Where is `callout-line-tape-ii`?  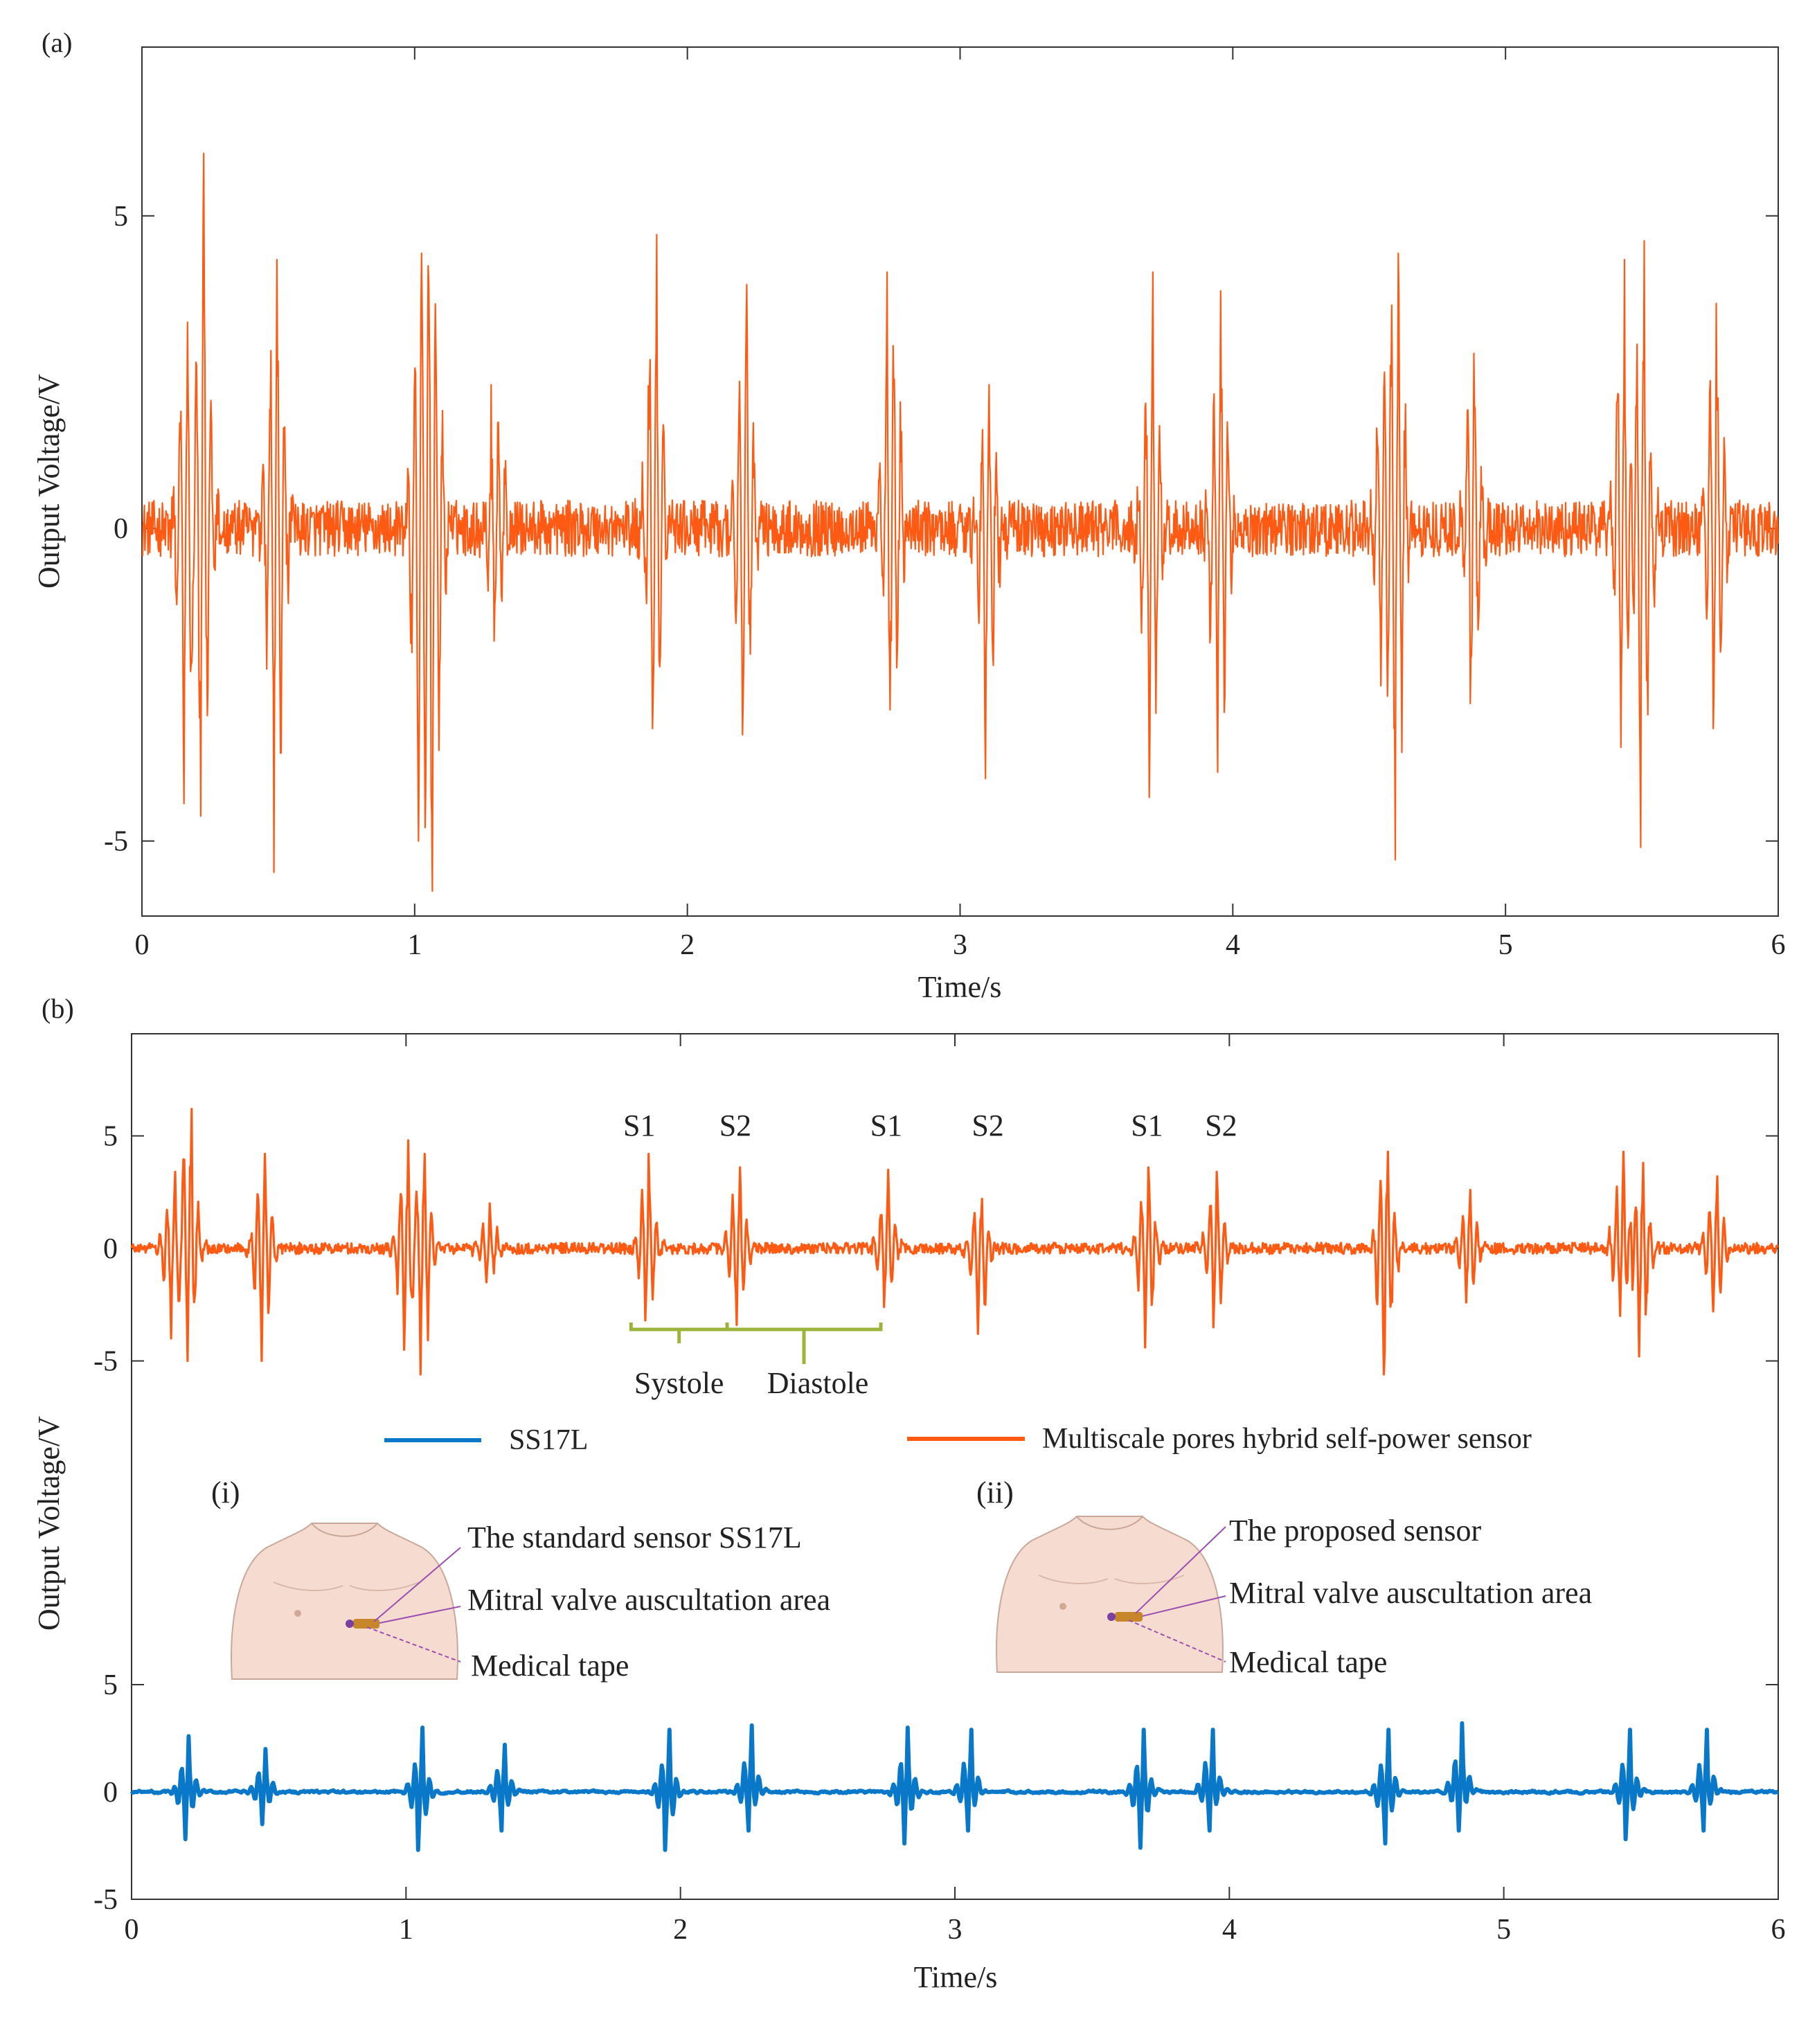
callout-line-tape-ii is located at coordinates (1177, 1641).